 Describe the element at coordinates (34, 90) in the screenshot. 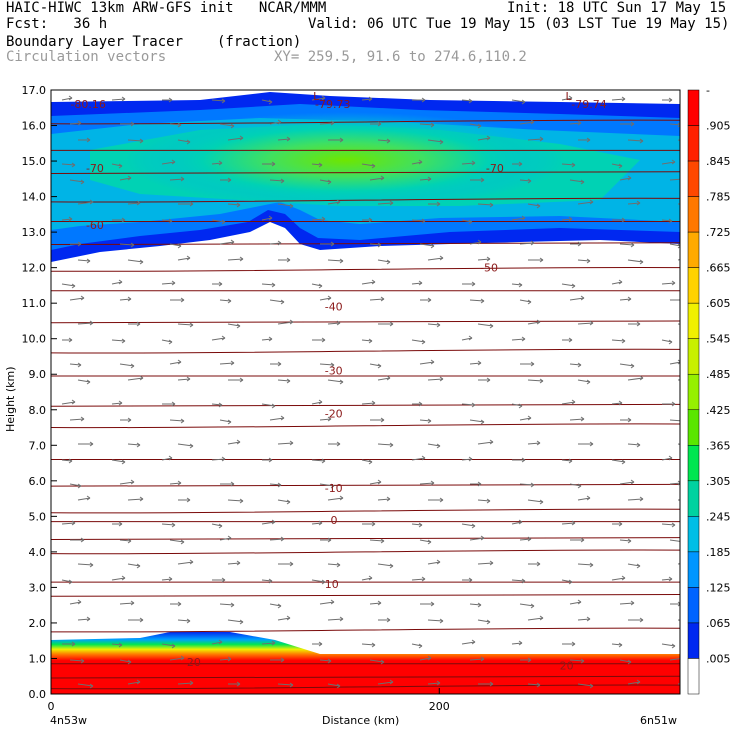

I see `y-tick-label: 17.0` at that location.